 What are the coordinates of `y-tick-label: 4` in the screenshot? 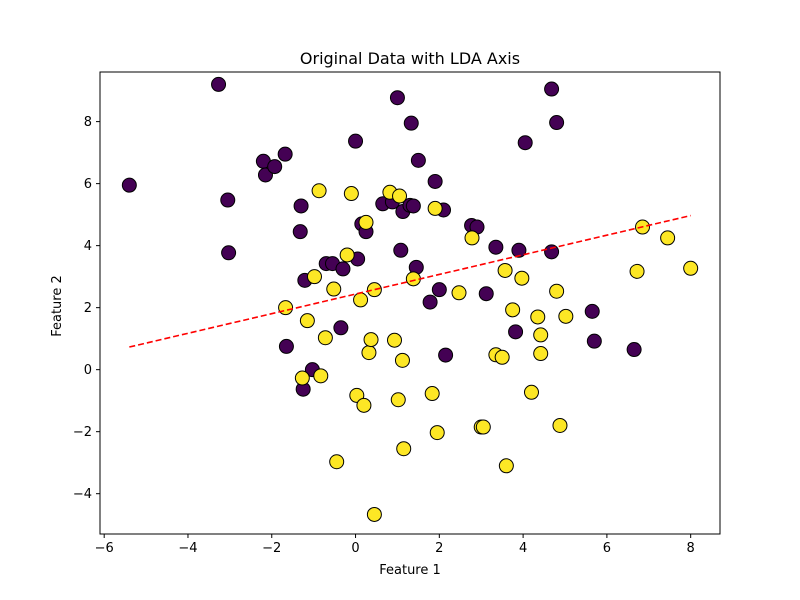 It's located at (88, 246).